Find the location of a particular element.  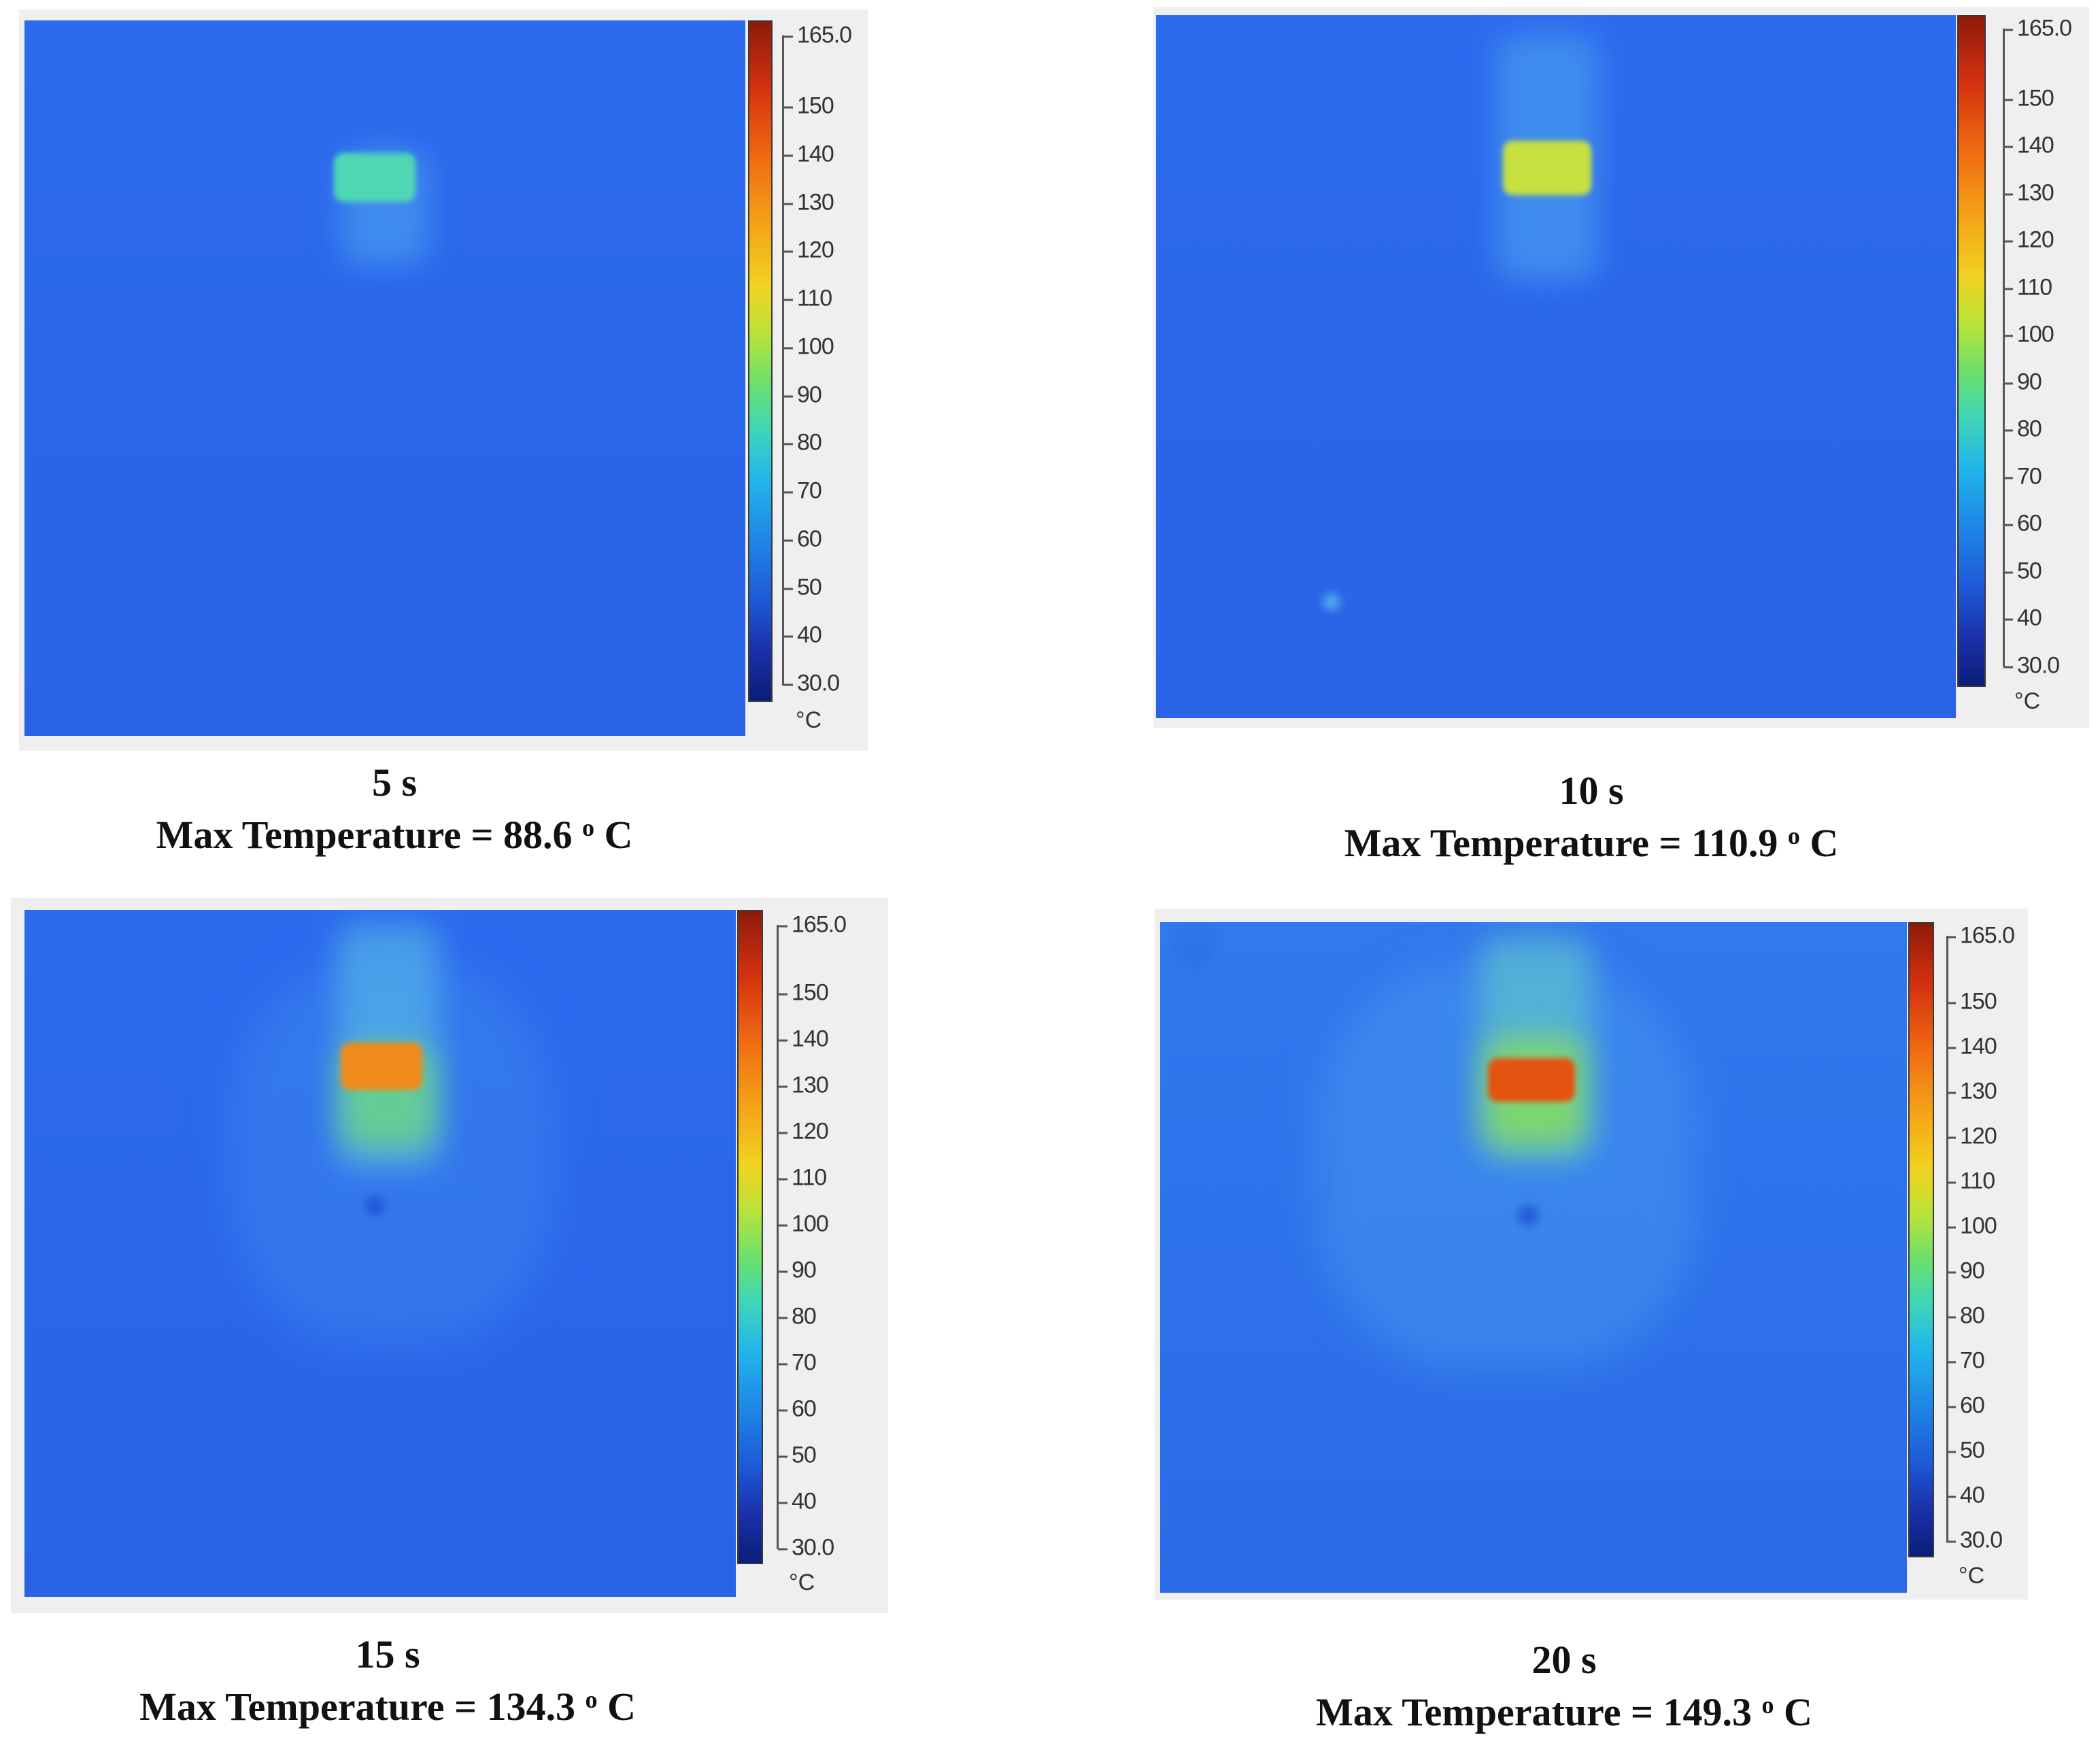

max-temperature-label: Max Temperature = 88.6 o C is located at coordinates (394, 835).